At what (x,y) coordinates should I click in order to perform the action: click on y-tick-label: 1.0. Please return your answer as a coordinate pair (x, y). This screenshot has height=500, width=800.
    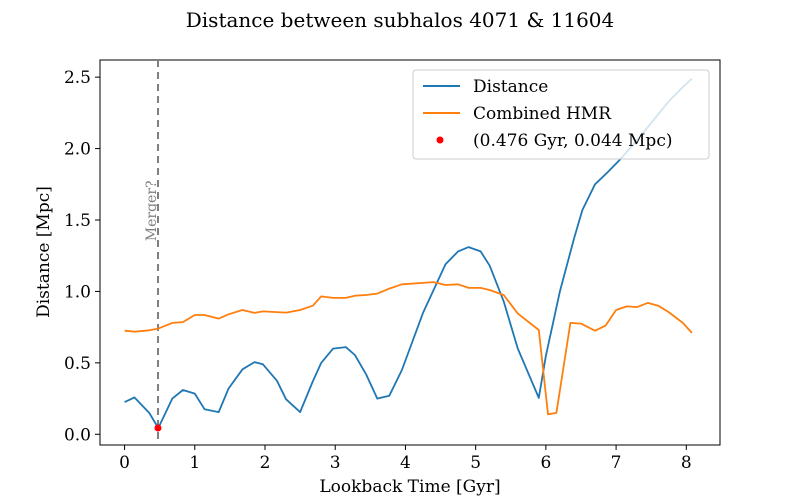
    Looking at the image, I should click on (77, 292).